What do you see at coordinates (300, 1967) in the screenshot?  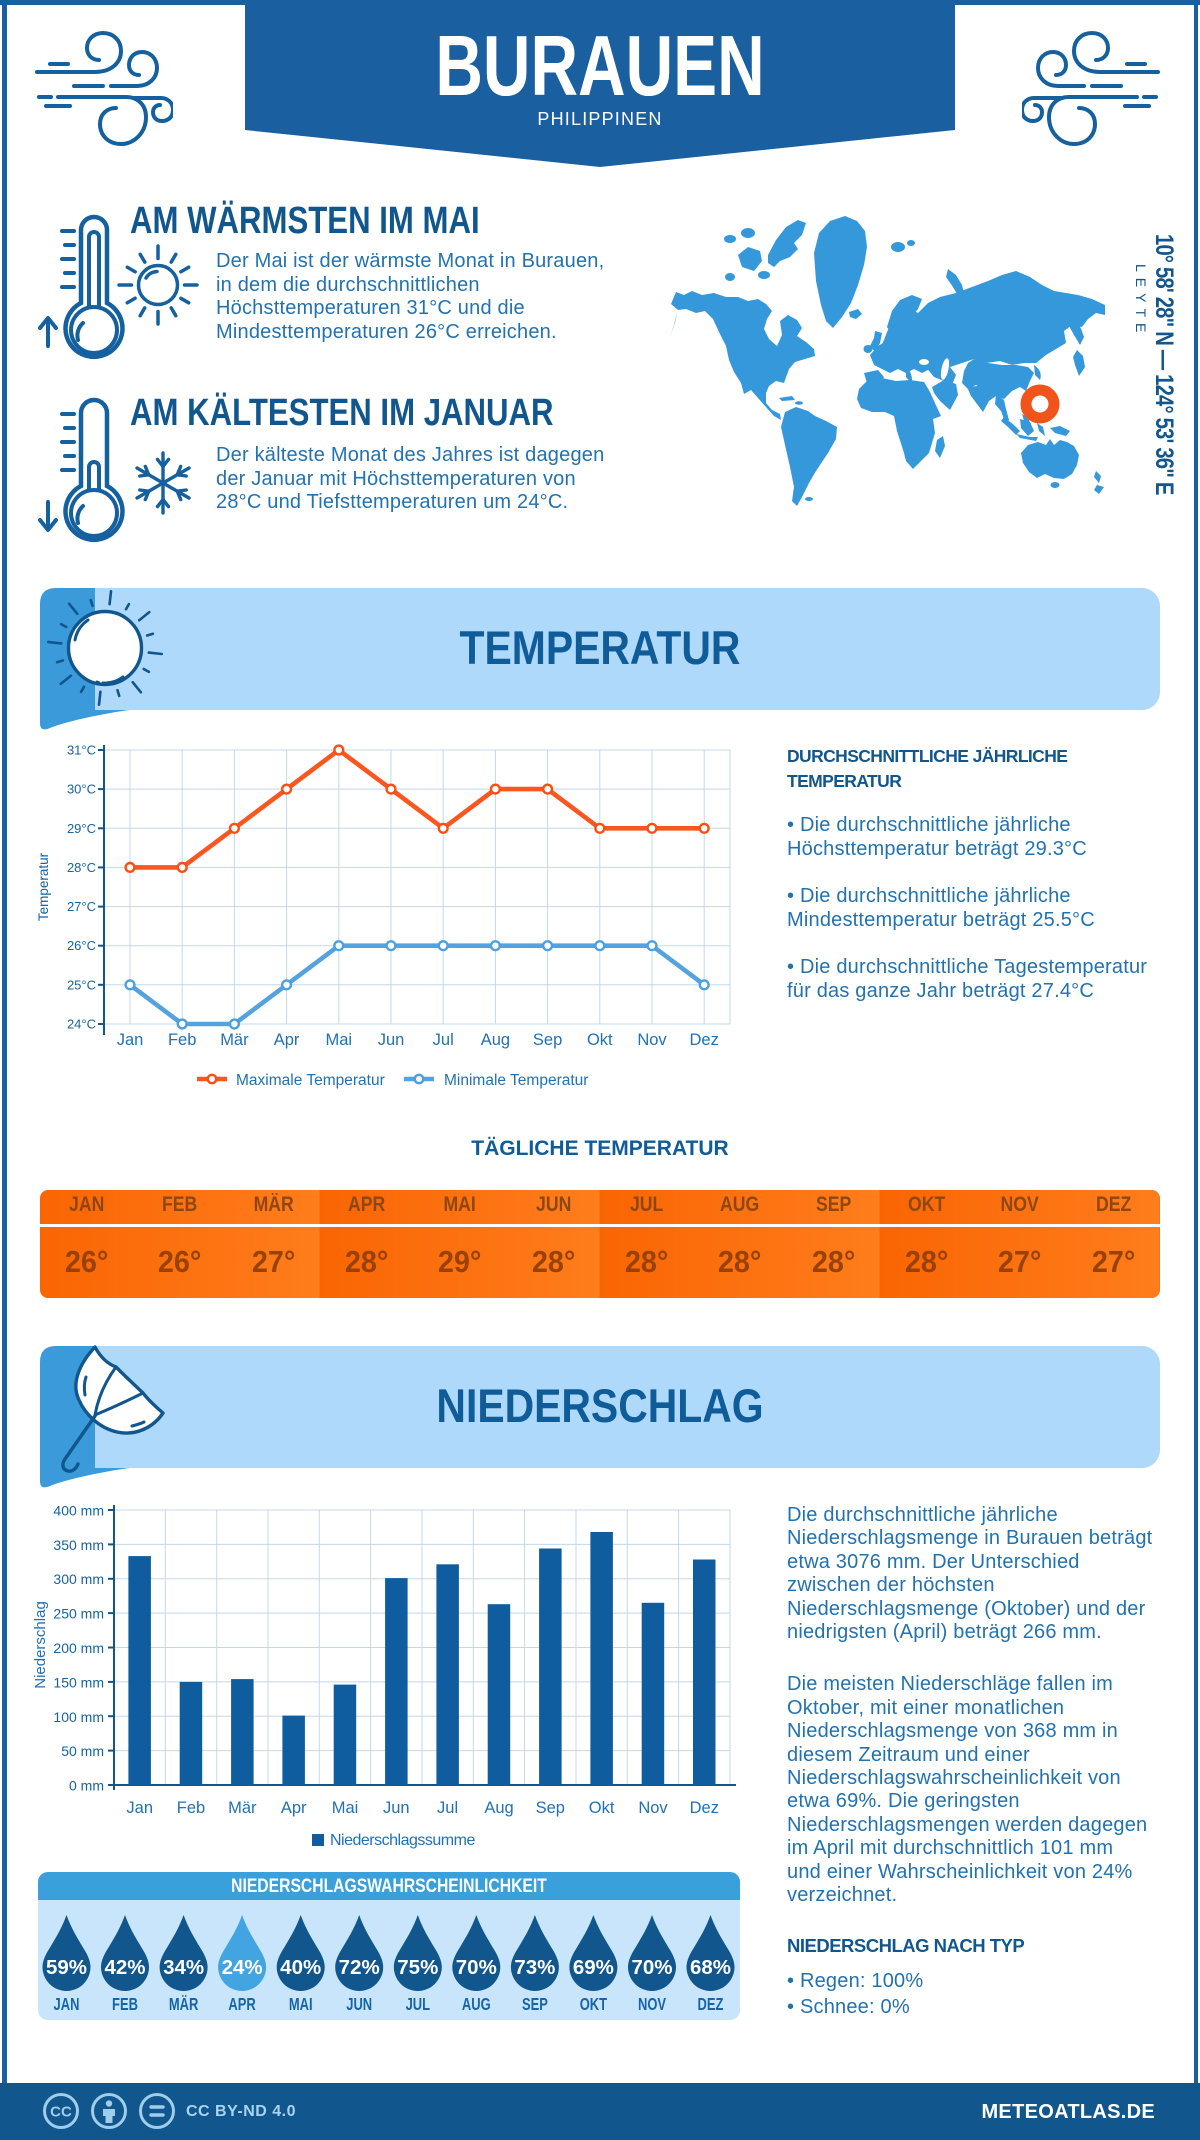 I see `svg-text: 40%` at bounding box center [300, 1967].